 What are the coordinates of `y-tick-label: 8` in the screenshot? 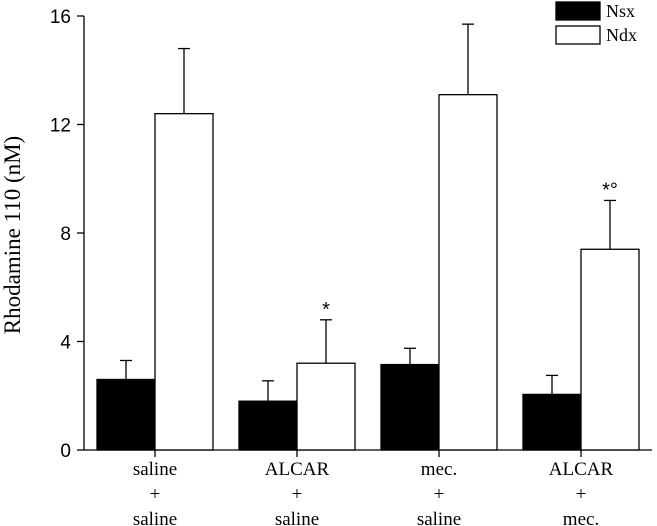 It's located at (65, 234).